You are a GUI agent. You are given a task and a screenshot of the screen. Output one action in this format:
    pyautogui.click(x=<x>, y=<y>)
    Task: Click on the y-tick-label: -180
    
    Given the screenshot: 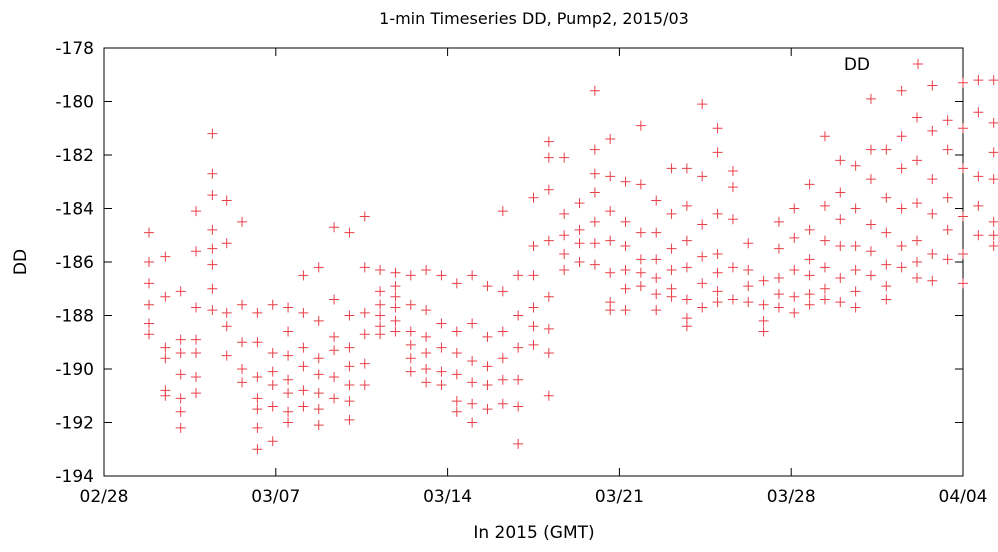 What is the action you would take?
    pyautogui.click(x=74, y=103)
    